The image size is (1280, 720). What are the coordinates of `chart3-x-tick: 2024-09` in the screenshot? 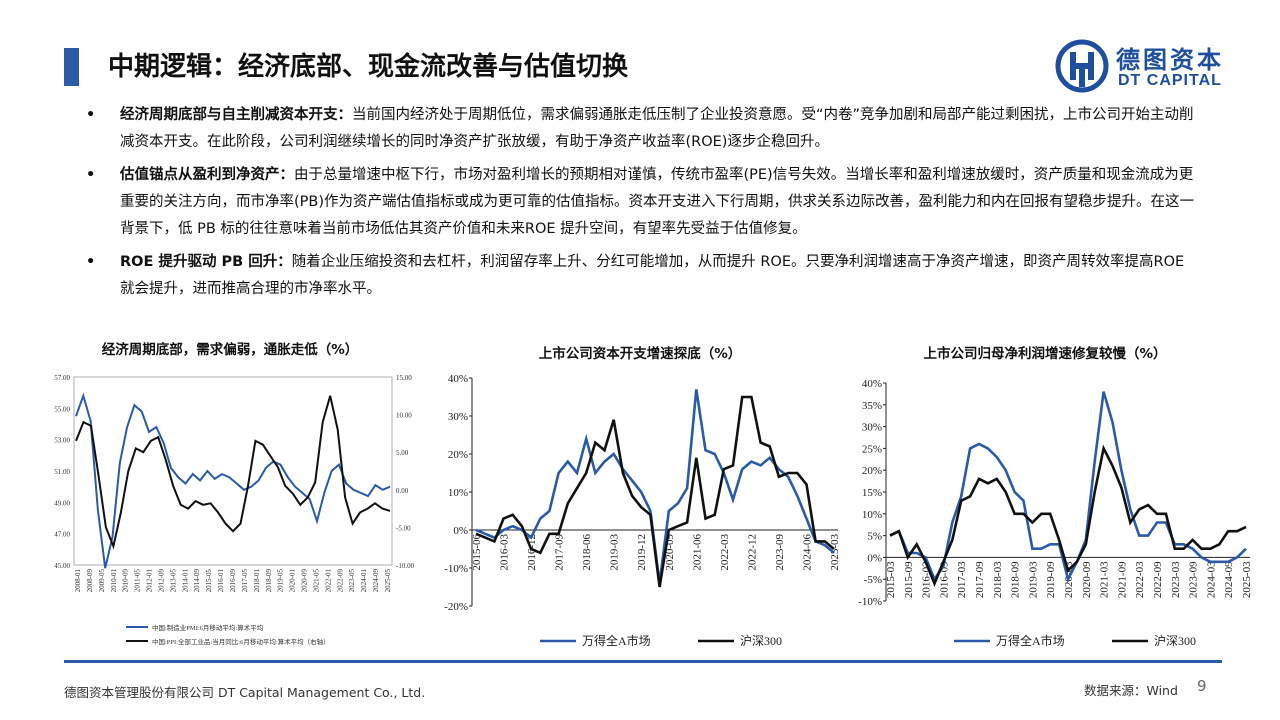 It's located at (1229, 579).